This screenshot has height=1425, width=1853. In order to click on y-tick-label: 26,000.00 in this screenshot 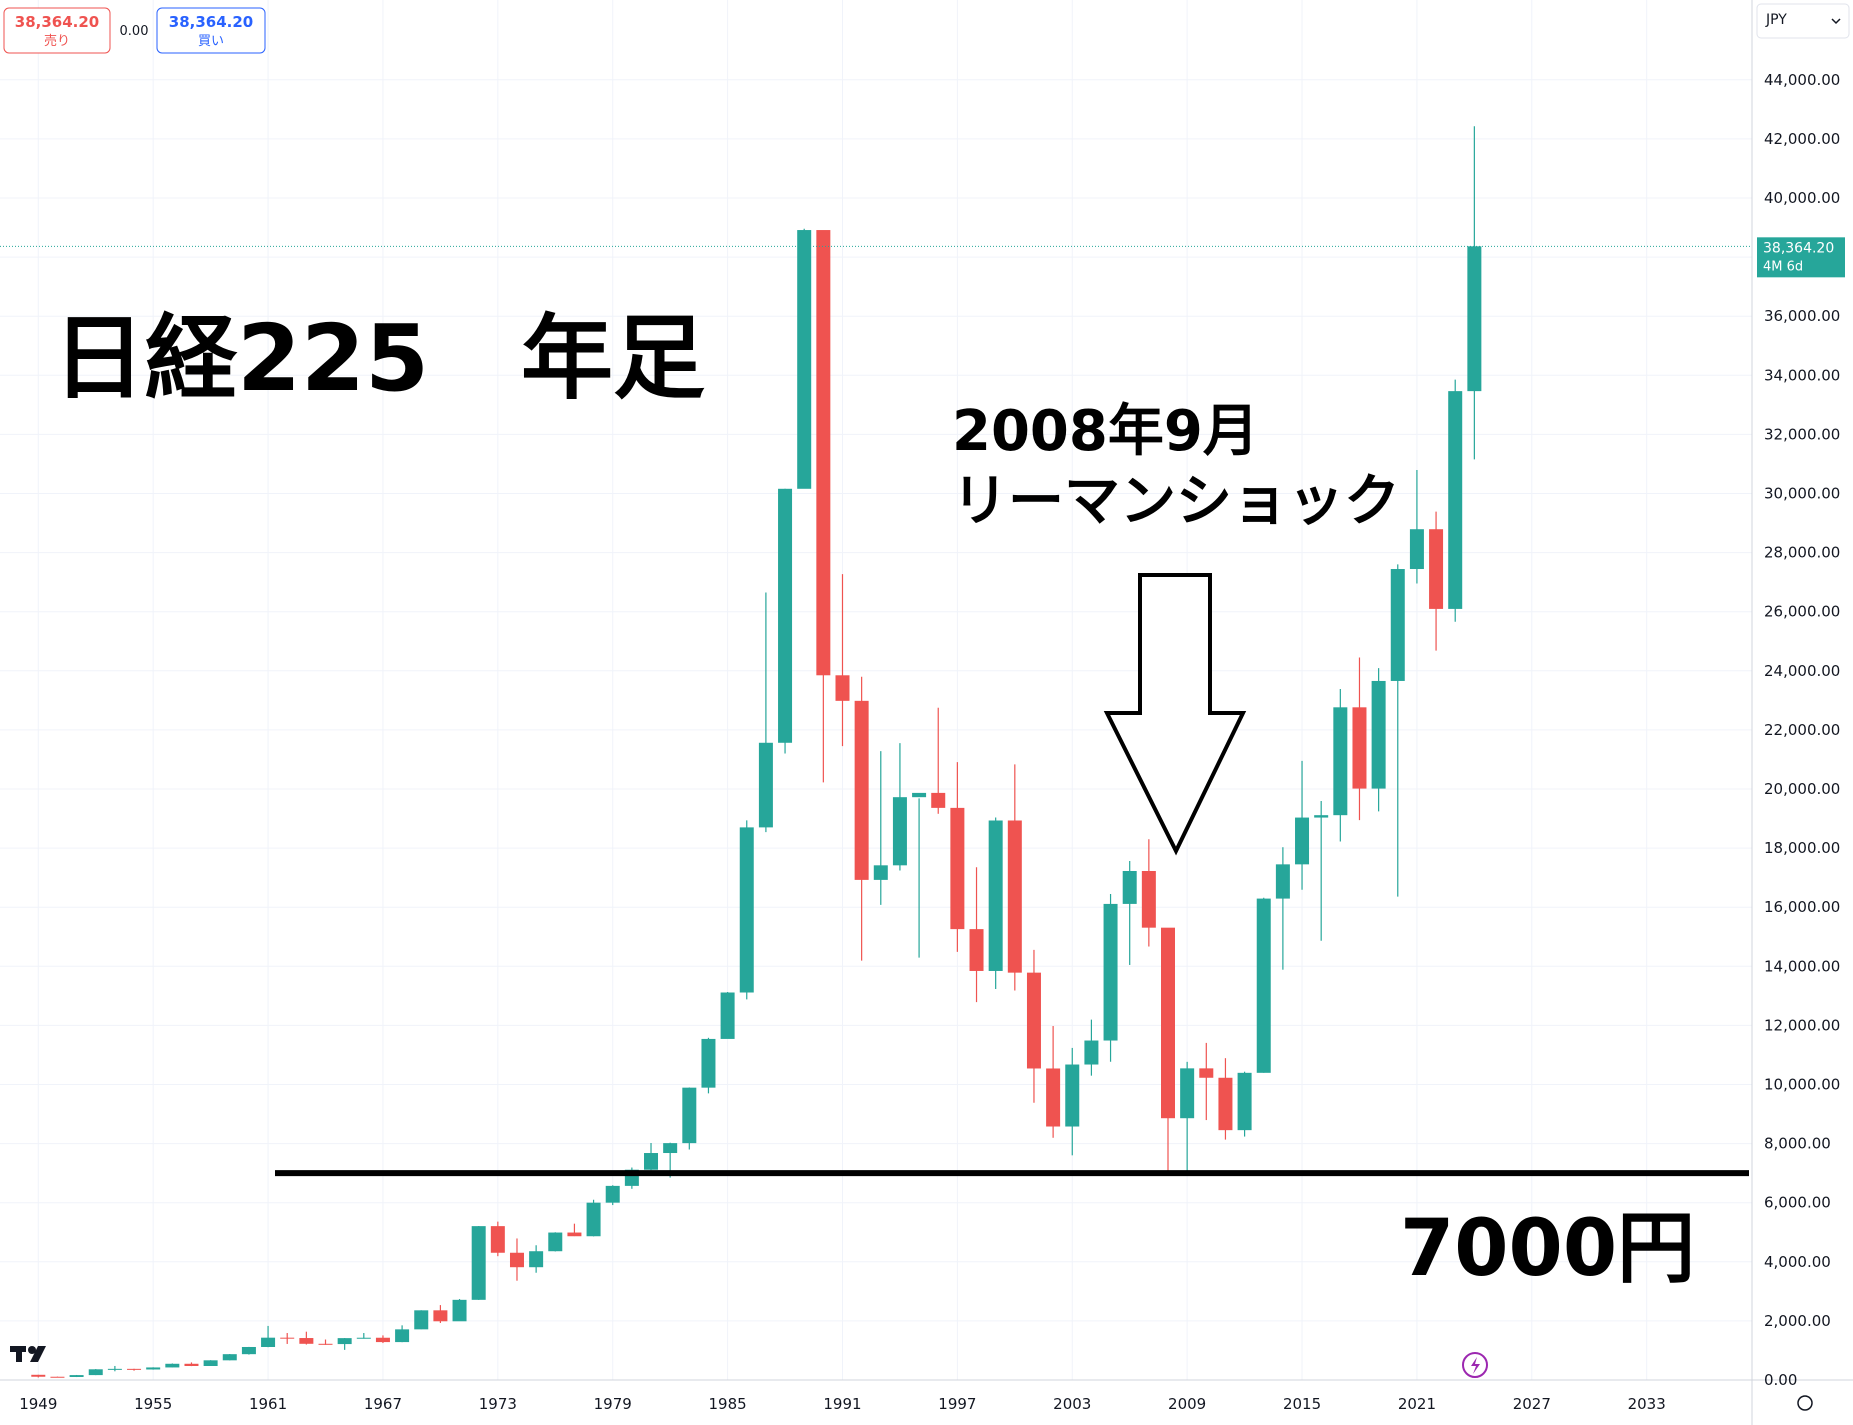, I will do `click(1802, 612)`.